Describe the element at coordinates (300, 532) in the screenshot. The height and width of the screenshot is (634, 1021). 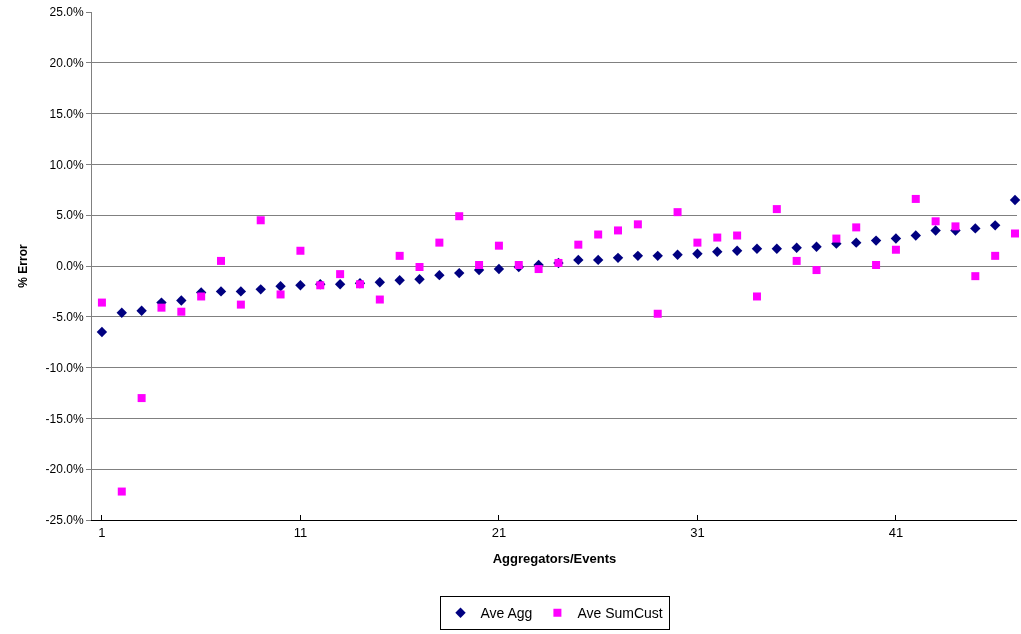
I see `x-tick-label: 11` at that location.